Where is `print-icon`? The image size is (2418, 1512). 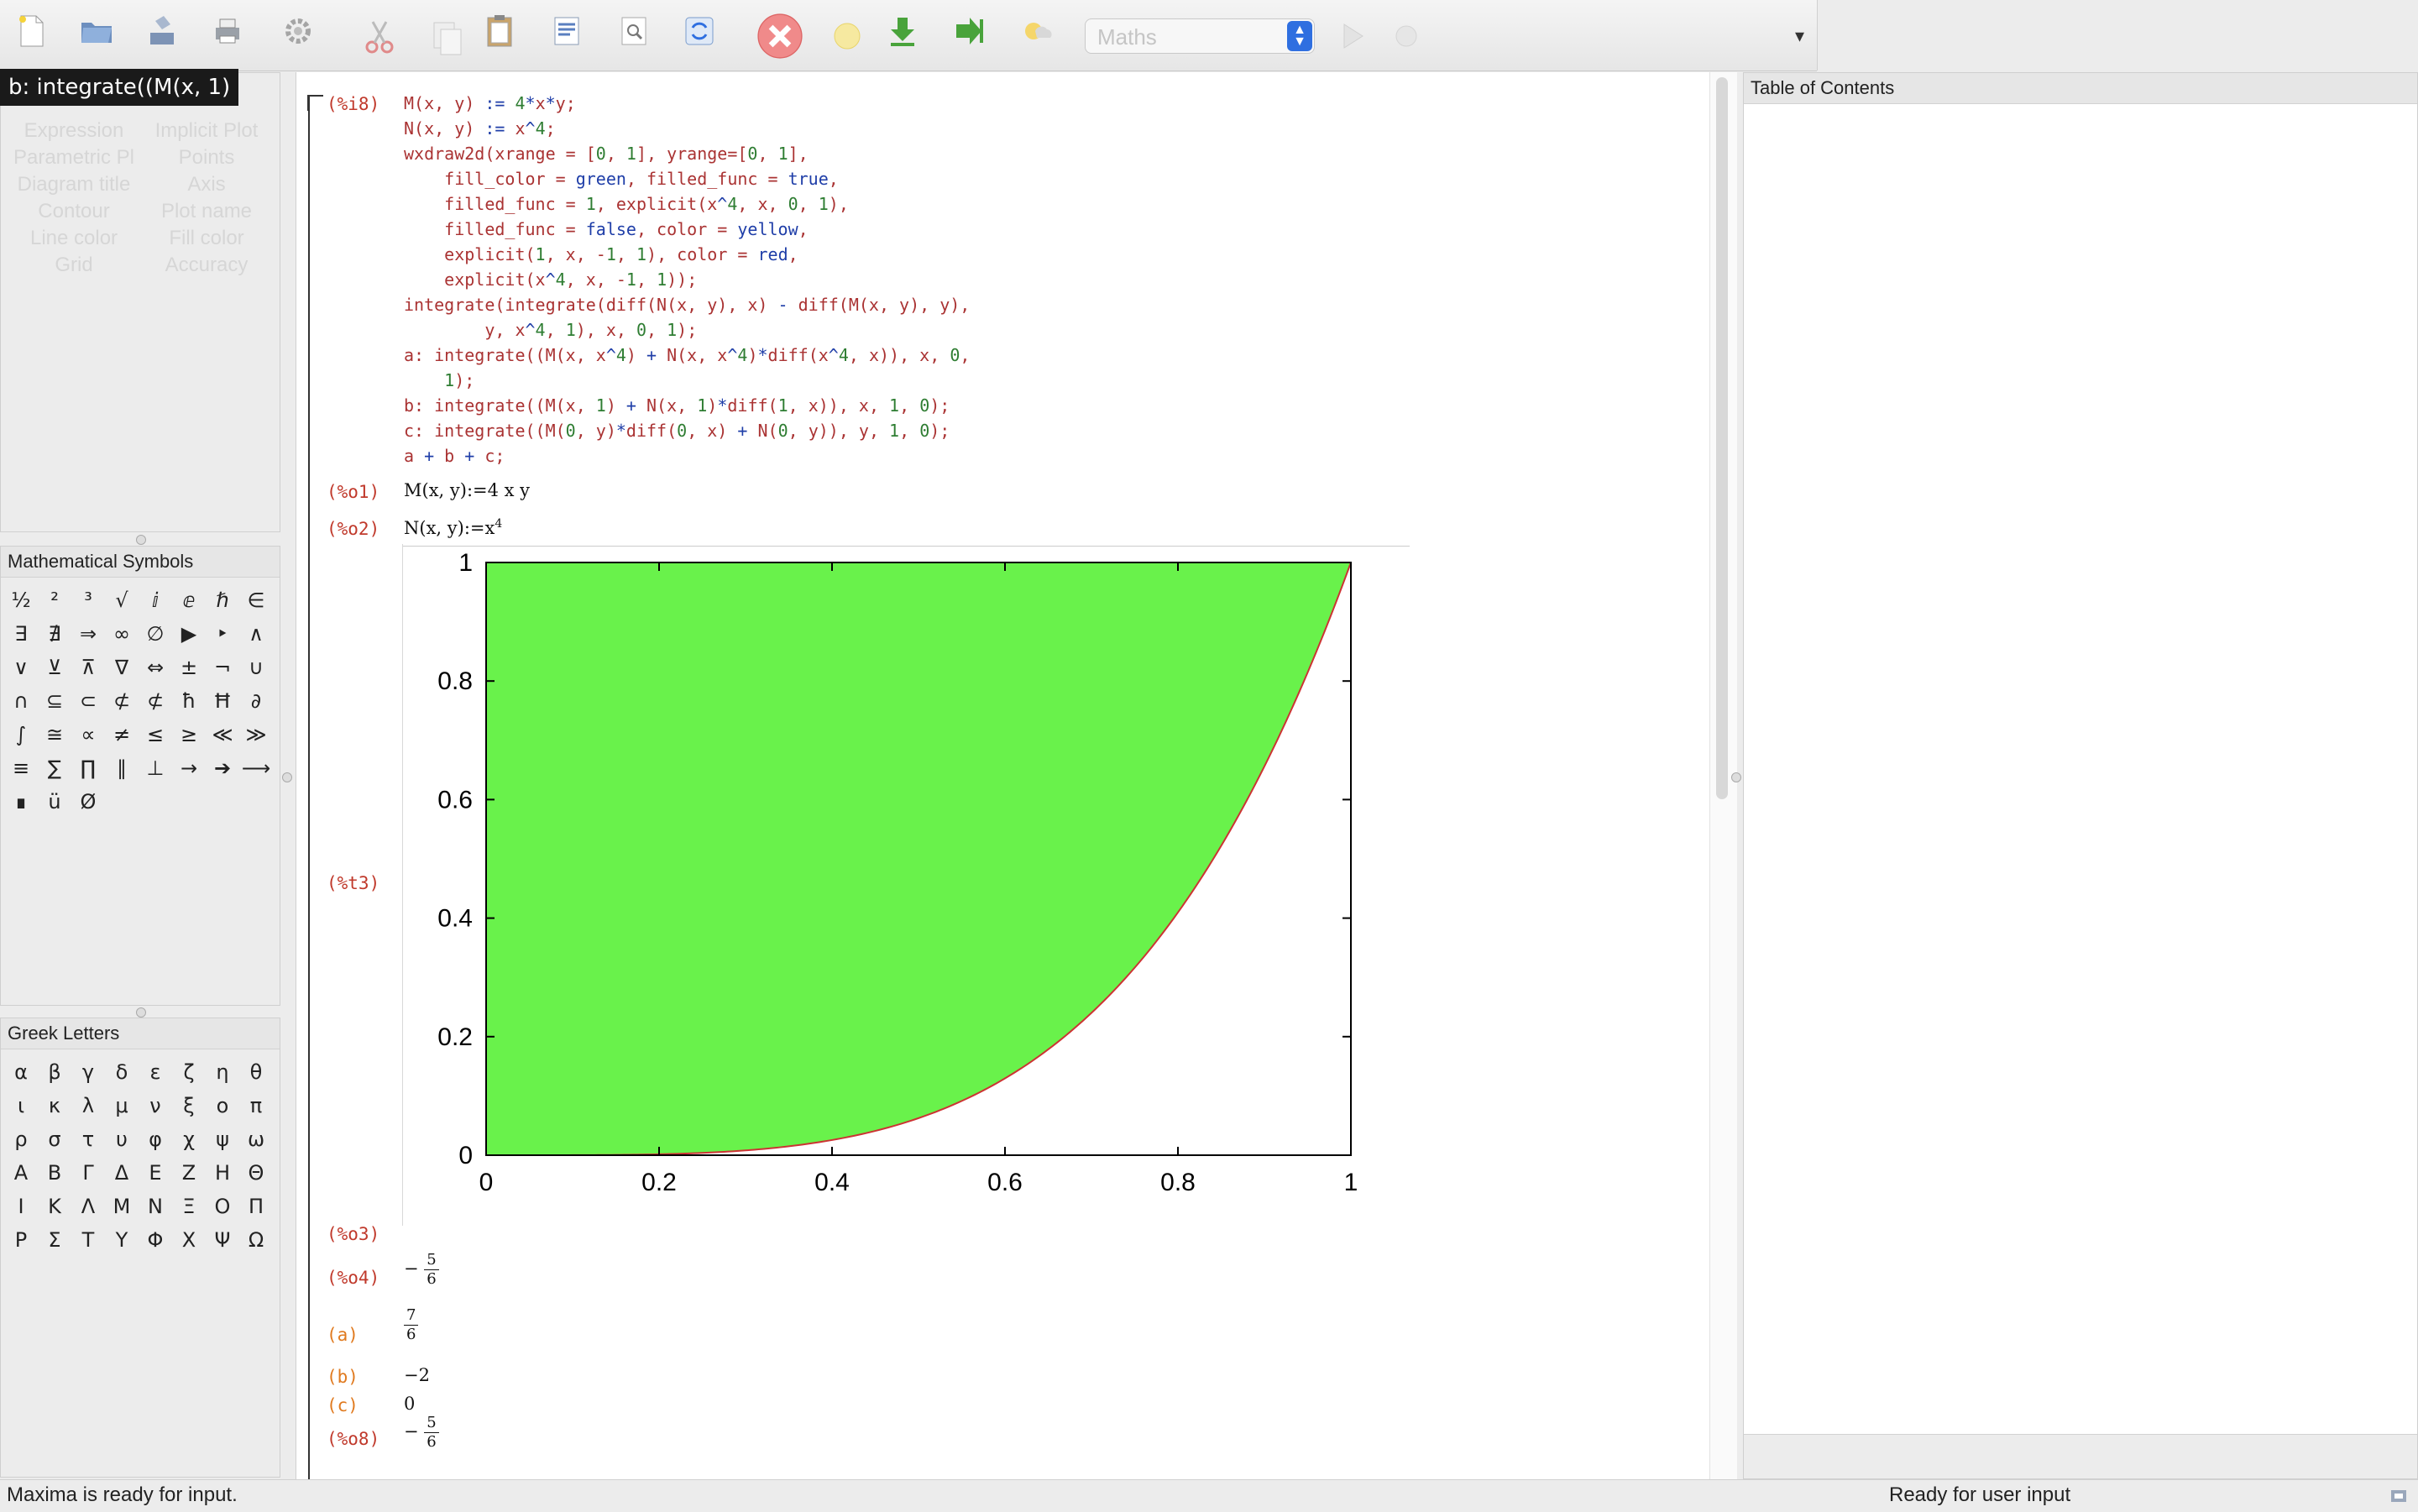 print-icon is located at coordinates (227, 31).